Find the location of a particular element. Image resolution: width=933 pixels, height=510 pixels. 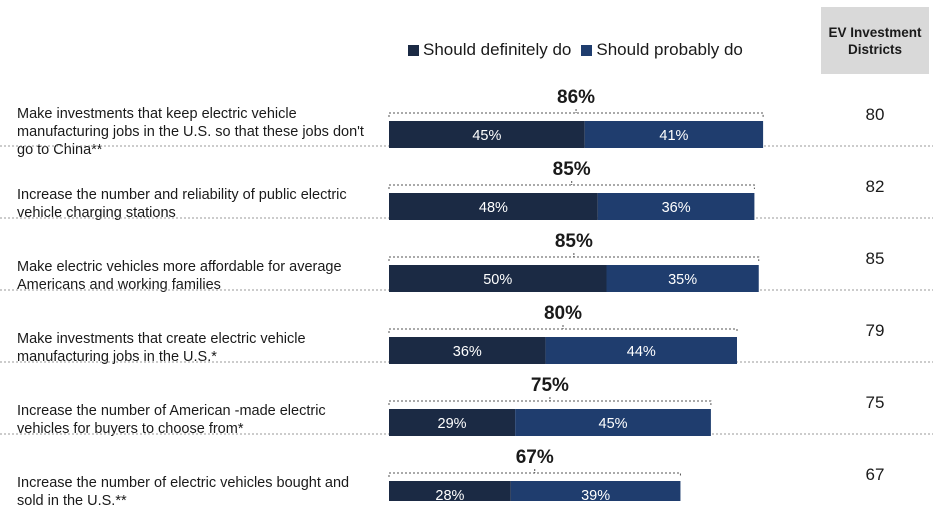

bar-label-probably: 45% is located at coordinates (613, 424).